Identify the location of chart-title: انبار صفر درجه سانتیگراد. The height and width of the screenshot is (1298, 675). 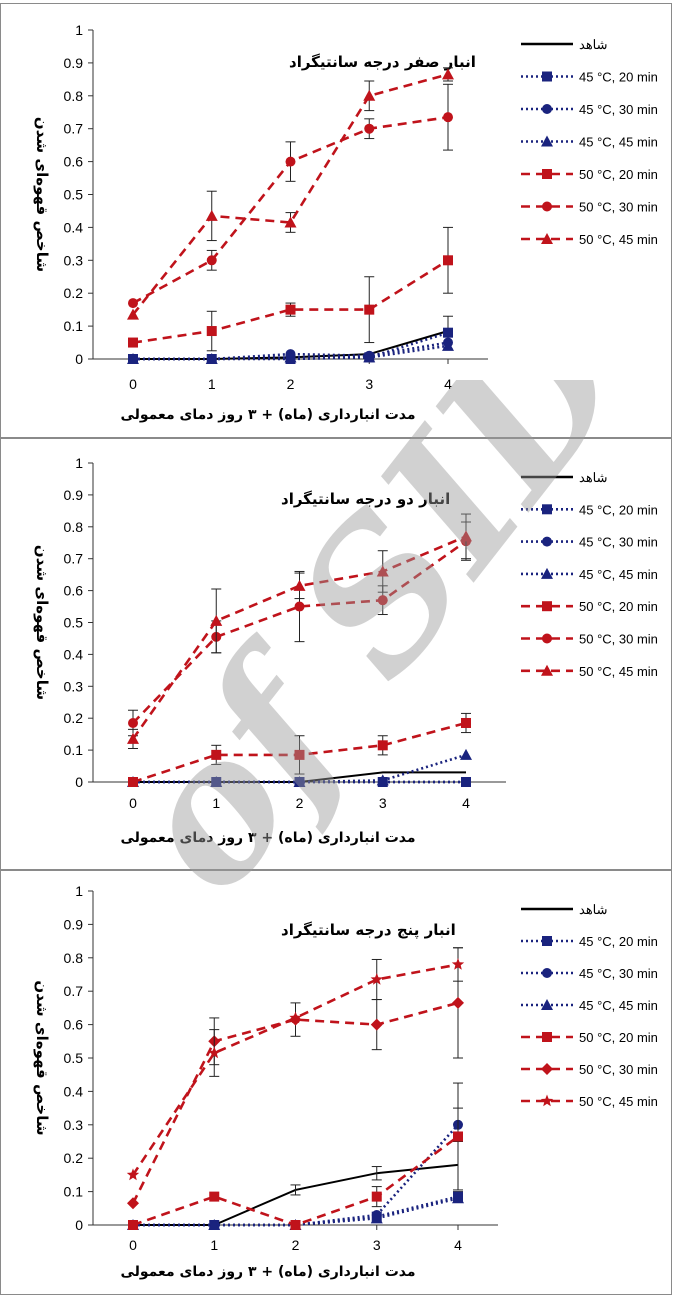
(382, 62).